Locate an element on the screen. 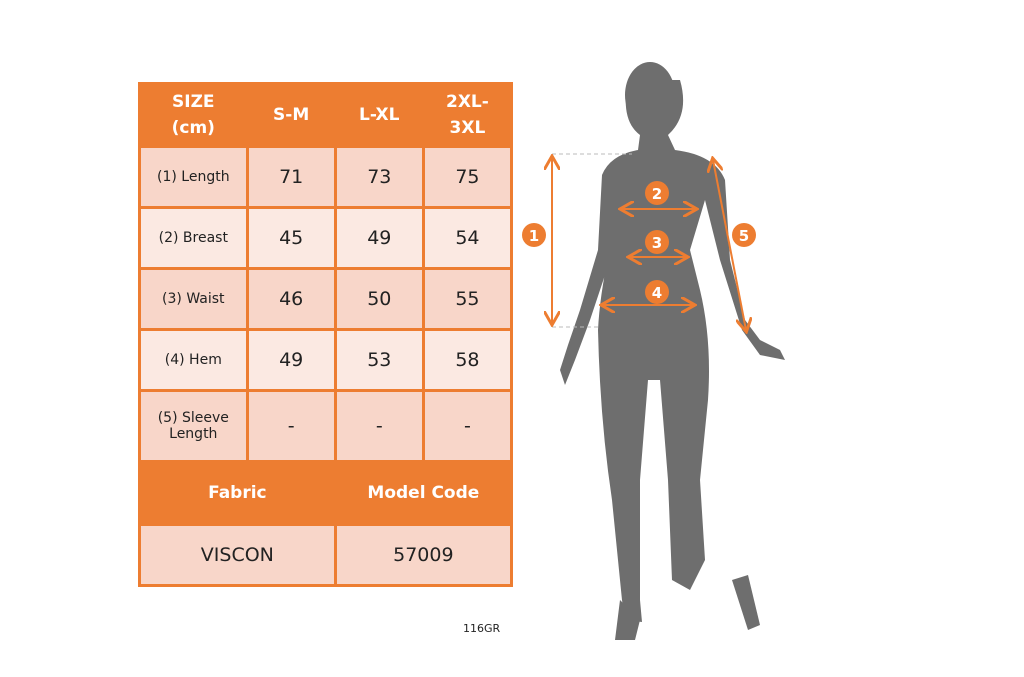  measurement-lines is located at coordinates (649, 241).